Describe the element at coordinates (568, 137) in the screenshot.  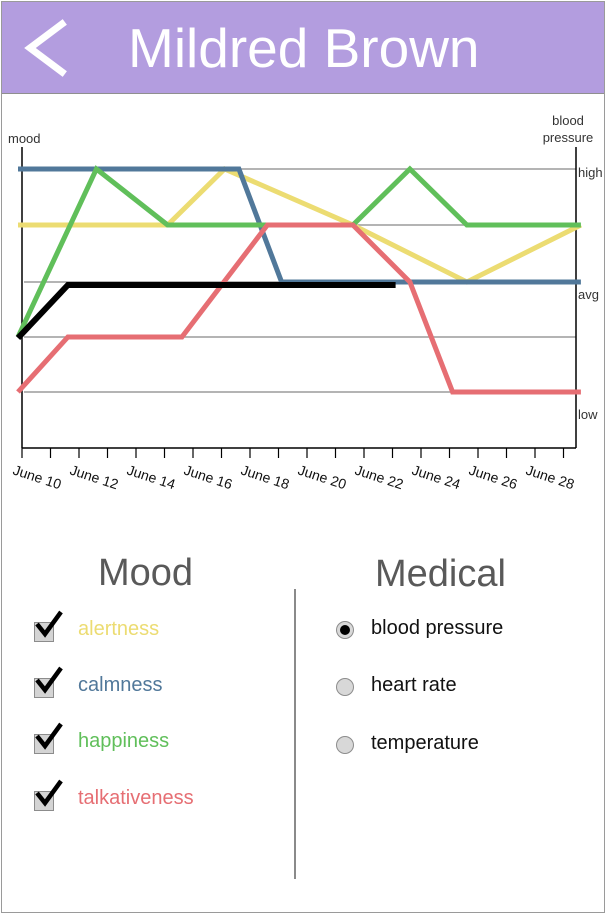
I see `y-axis-label-right-line2: pressure` at that location.